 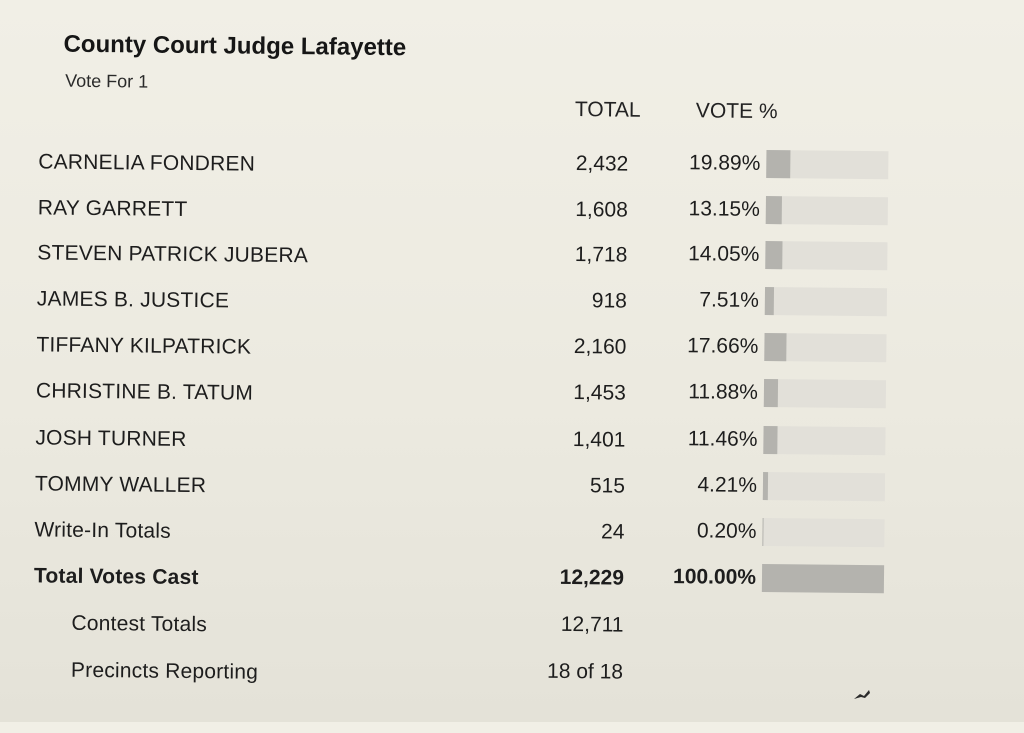 I want to click on candidate-total: 2,432, so click(x=602, y=164).